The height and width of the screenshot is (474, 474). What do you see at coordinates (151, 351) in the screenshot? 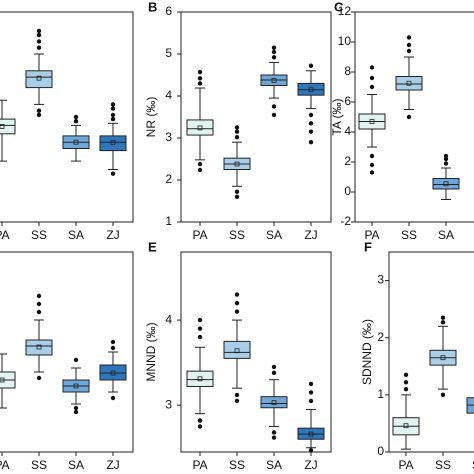
I see `y-axis-label: MNND (‰)` at bounding box center [151, 351].